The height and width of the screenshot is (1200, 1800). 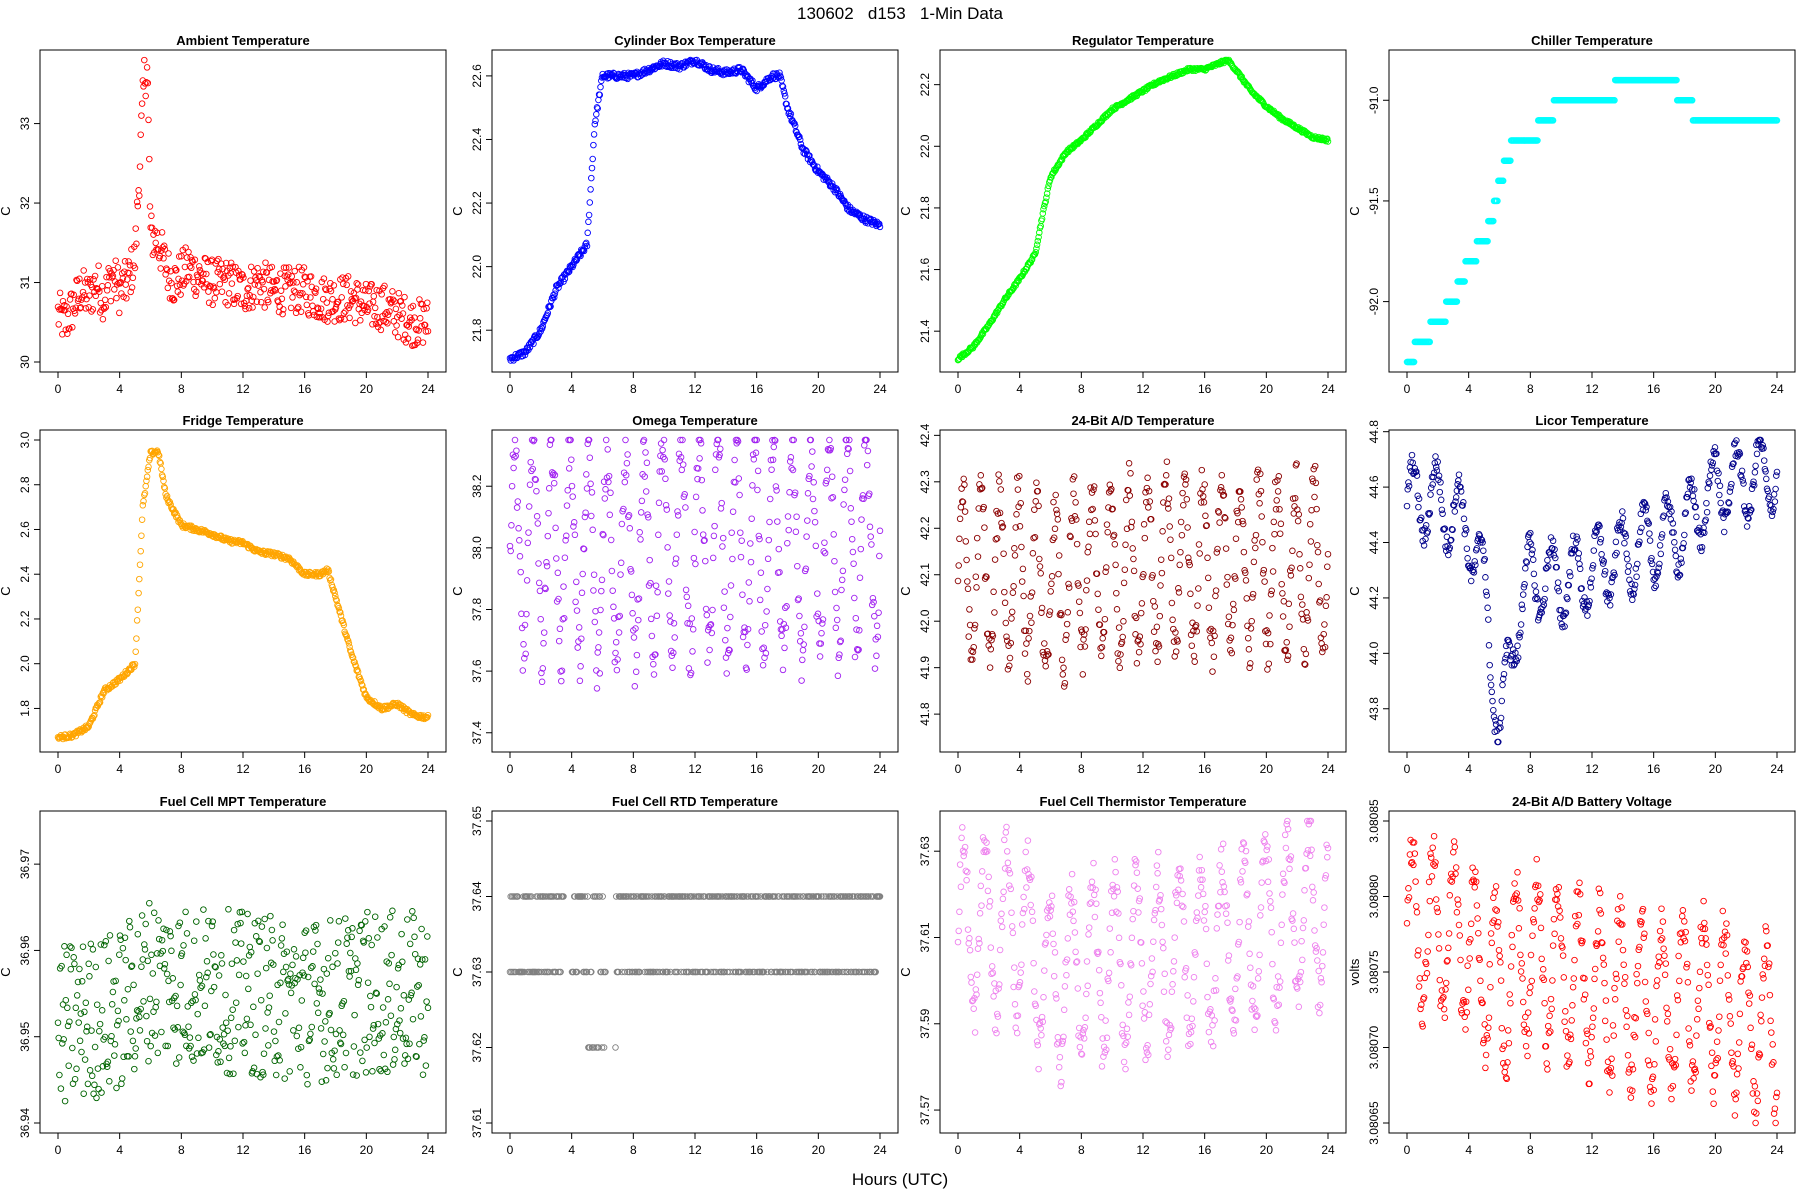 What do you see at coordinates (1143, 211) in the screenshot?
I see `plot-frame` at bounding box center [1143, 211].